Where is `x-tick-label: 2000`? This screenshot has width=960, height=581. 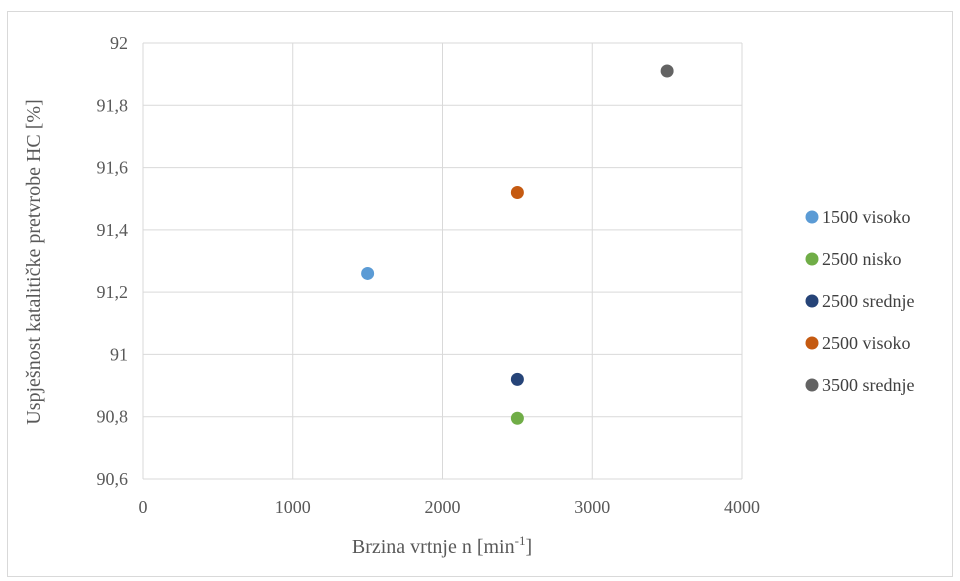 x-tick-label: 2000 is located at coordinates (443, 507).